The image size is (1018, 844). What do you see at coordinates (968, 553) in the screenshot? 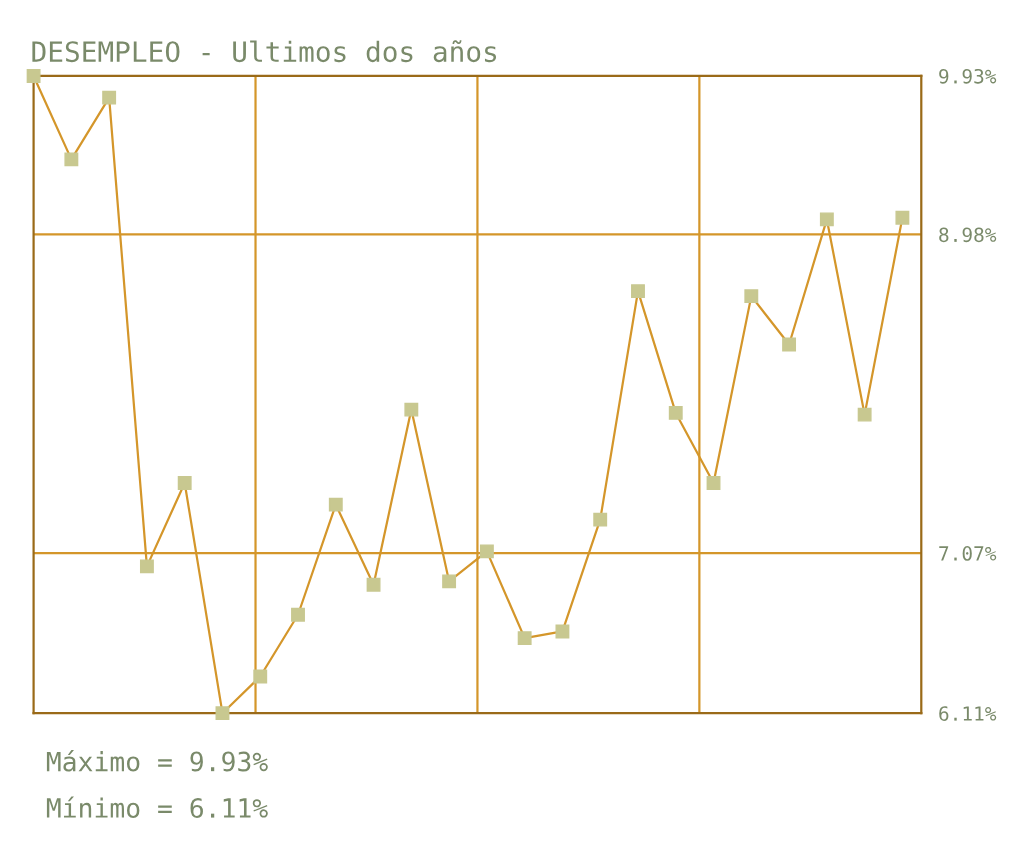
I see `y-tick-label: 7.07%` at bounding box center [968, 553].